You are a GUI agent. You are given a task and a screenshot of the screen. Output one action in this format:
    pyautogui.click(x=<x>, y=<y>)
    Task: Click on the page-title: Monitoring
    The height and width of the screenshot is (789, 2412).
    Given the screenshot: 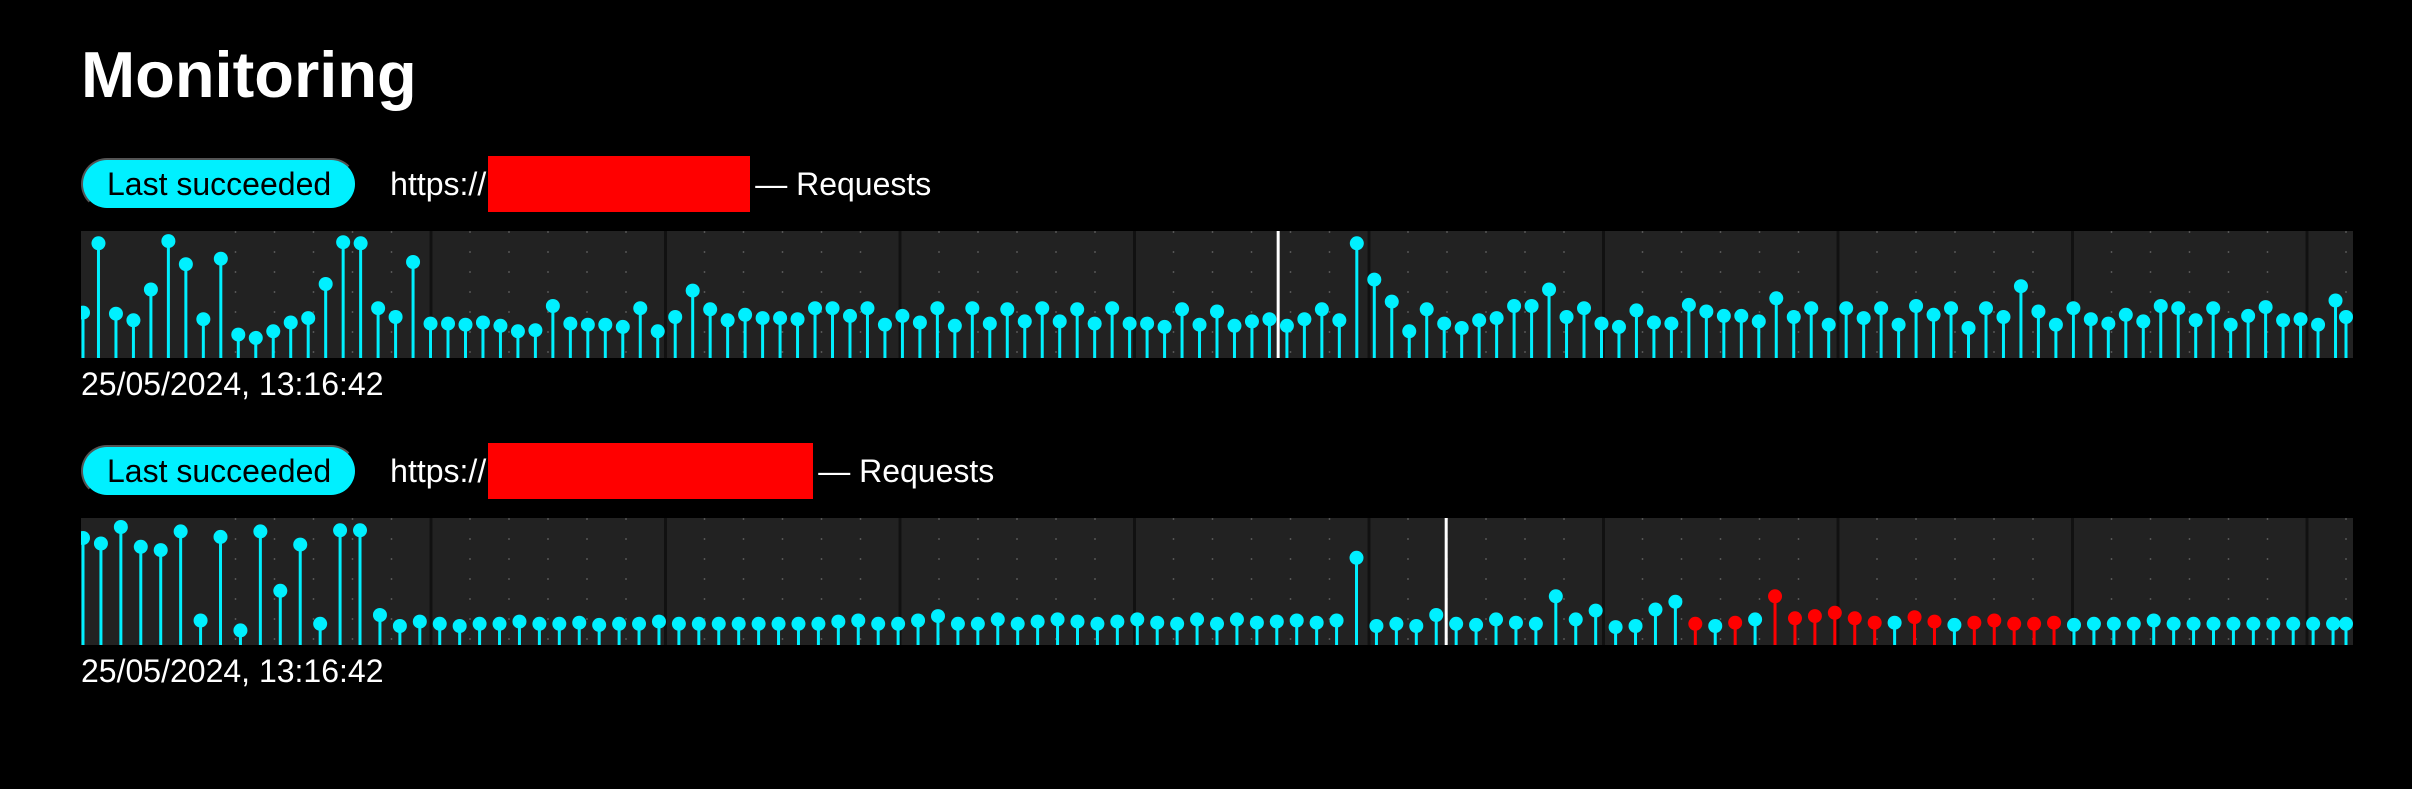 What is the action you would take?
    pyautogui.click(x=249, y=74)
    